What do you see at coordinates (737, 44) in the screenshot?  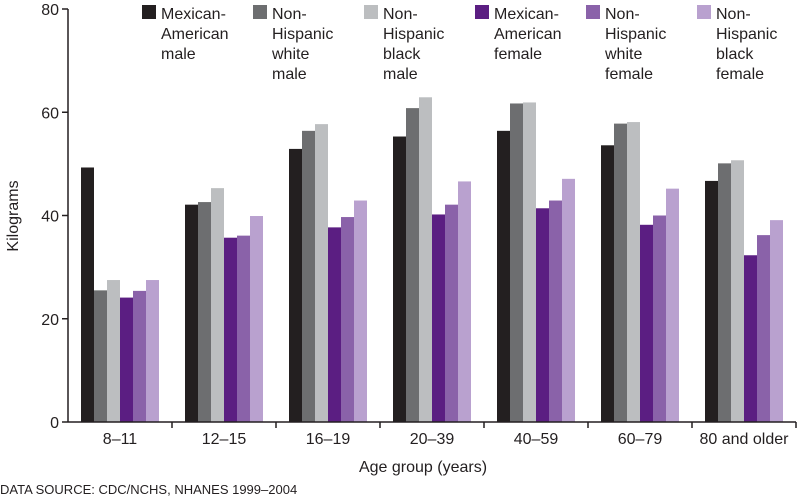 I see `legend-item: Non- Hispanic black female` at bounding box center [737, 44].